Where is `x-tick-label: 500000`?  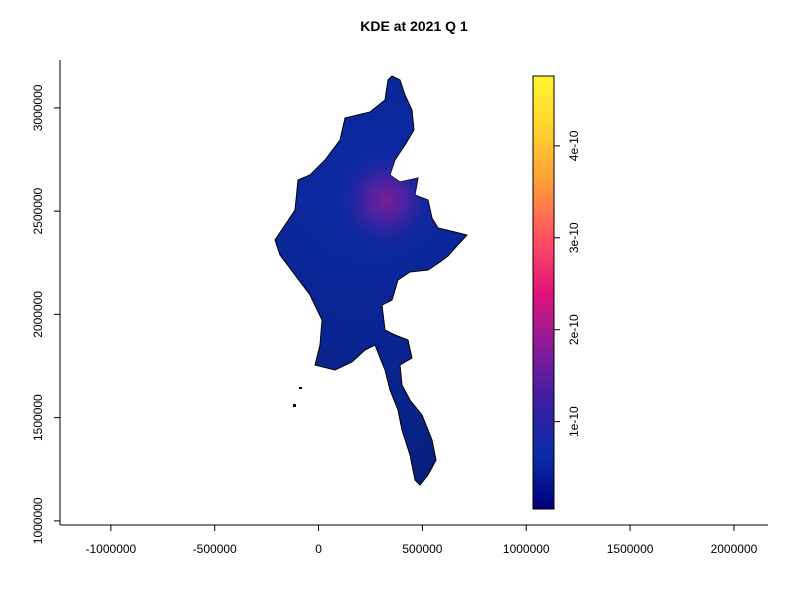
x-tick-label: 500000 is located at coordinates (422, 549).